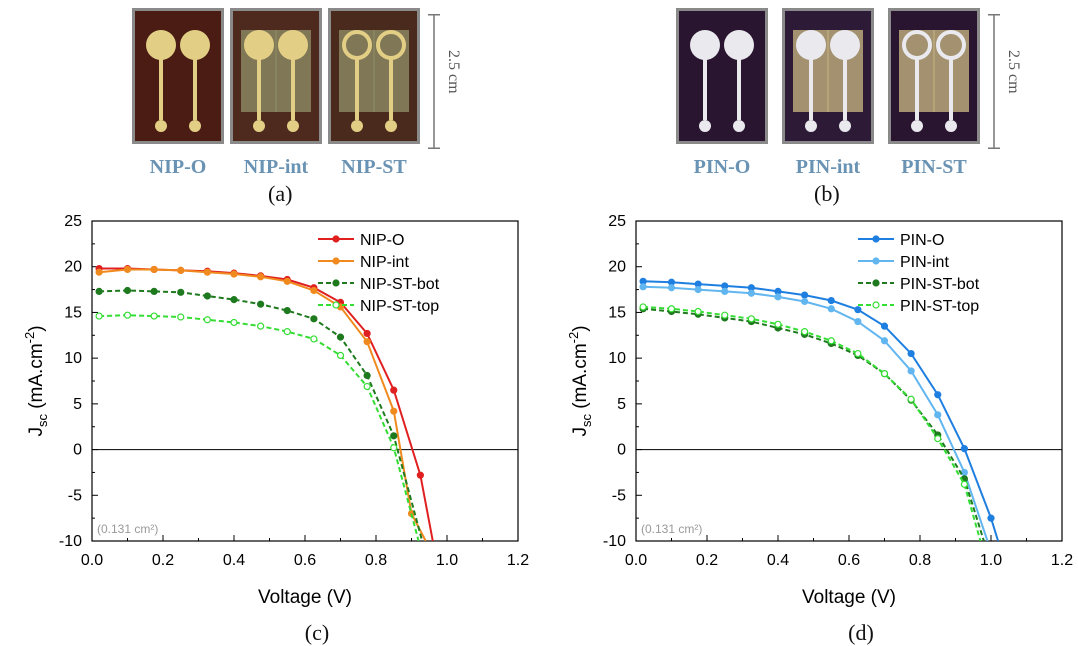  What do you see at coordinates (443, 81) in the screenshot?
I see `scale-bar-left: 2.5 cm` at bounding box center [443, 81].